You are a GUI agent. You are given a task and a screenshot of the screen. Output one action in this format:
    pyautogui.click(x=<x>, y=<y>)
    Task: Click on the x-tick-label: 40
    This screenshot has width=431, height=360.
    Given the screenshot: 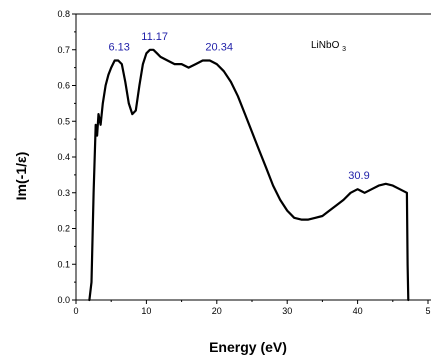 What is the action you would take?
    pyautogui.click(x=358, y=311)
    